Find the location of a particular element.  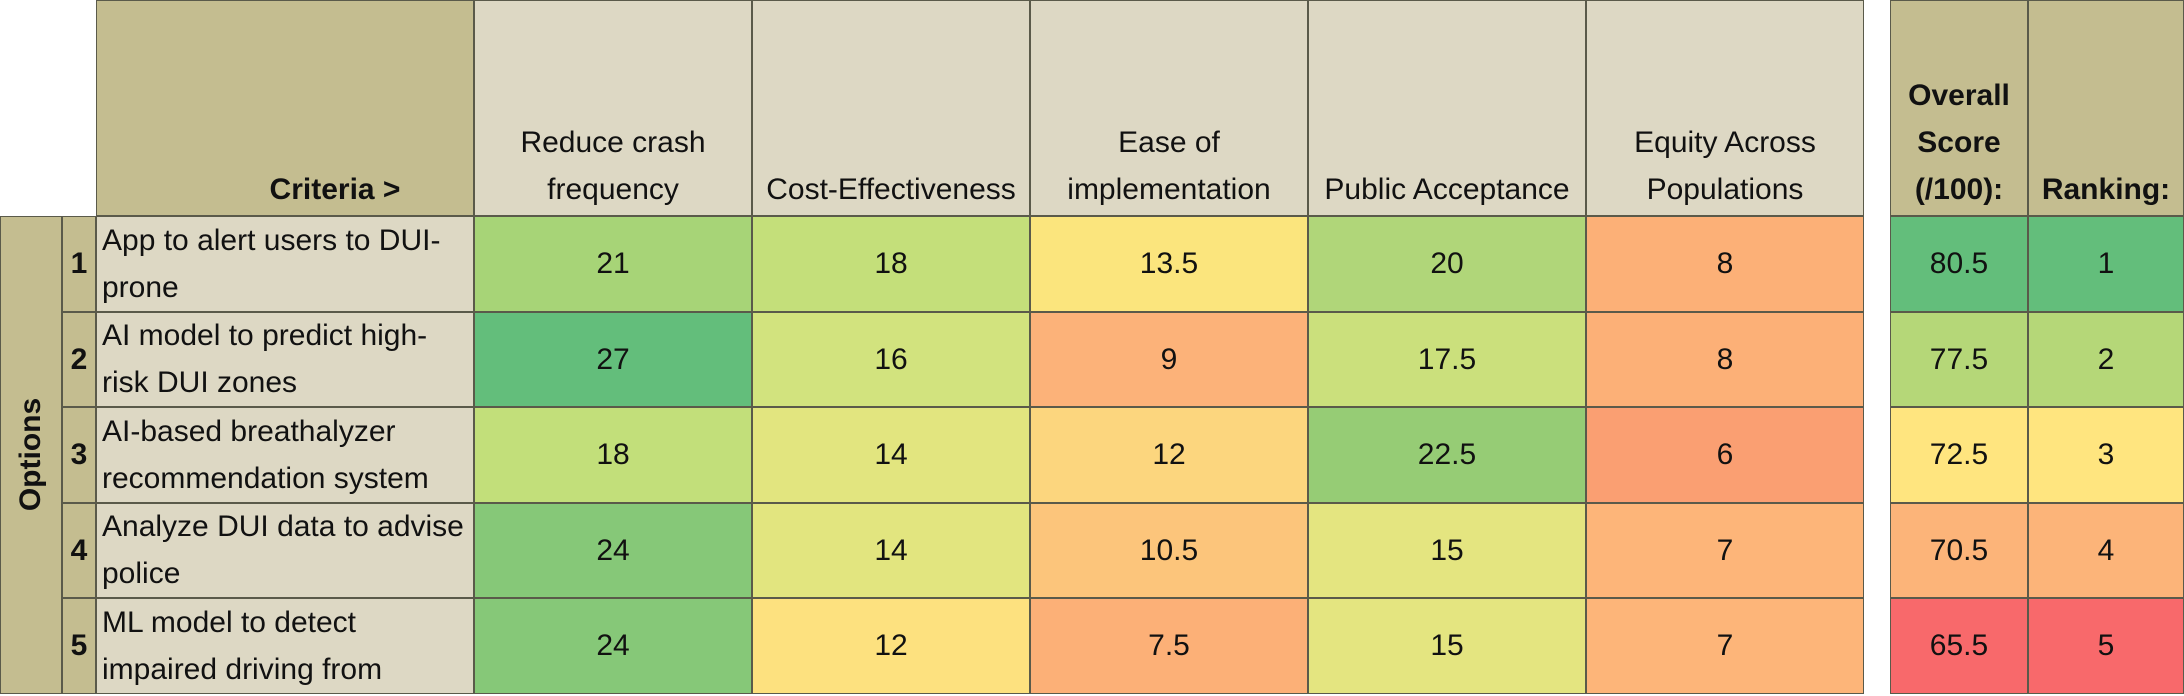

option-number: 2 is located at coordinates (79, 359).